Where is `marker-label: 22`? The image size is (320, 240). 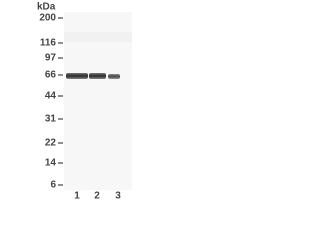 marker-label: 22 is located at coordinates (51, 143).